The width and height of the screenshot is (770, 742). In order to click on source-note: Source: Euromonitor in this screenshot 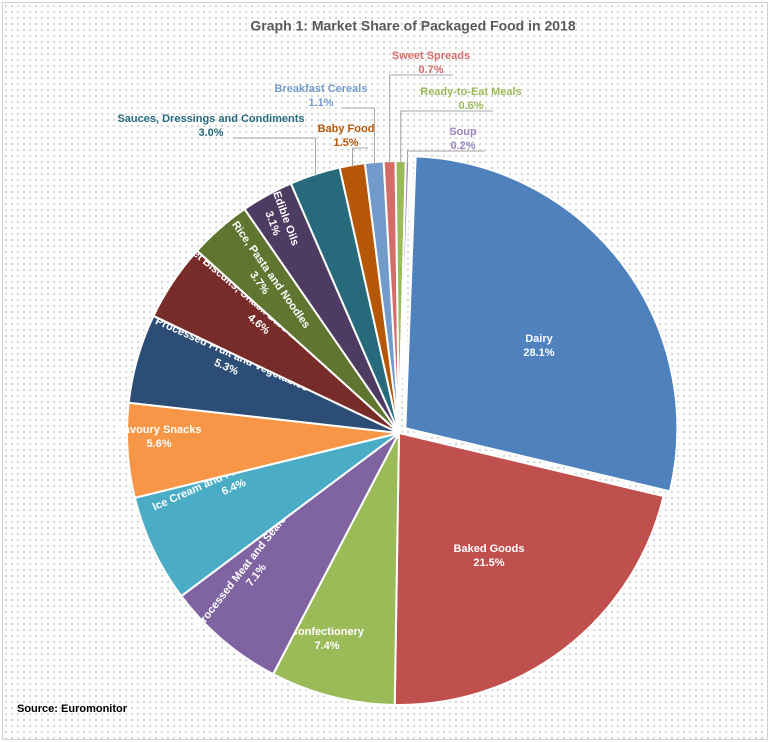, I will do `click(72, 709)`.